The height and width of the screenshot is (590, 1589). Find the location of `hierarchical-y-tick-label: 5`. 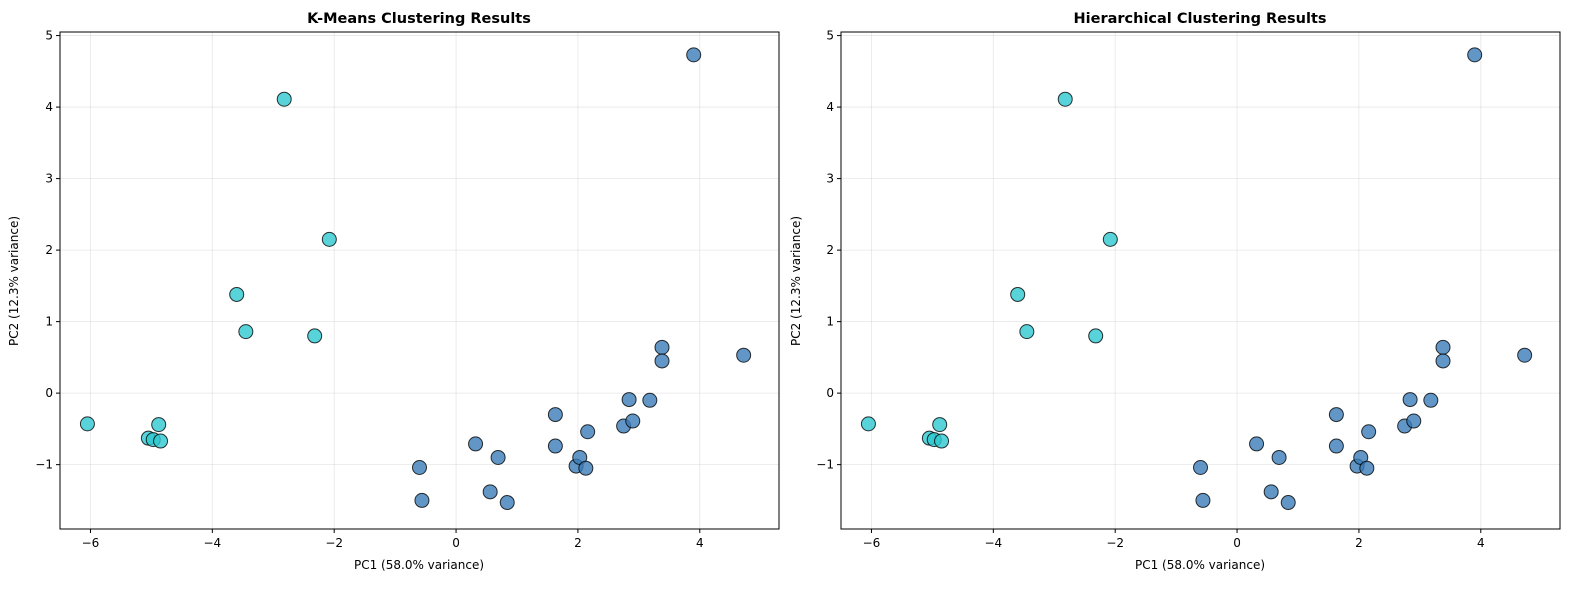

hierarchical-y-tick-label: 5 is located at coordinates (830, 36).